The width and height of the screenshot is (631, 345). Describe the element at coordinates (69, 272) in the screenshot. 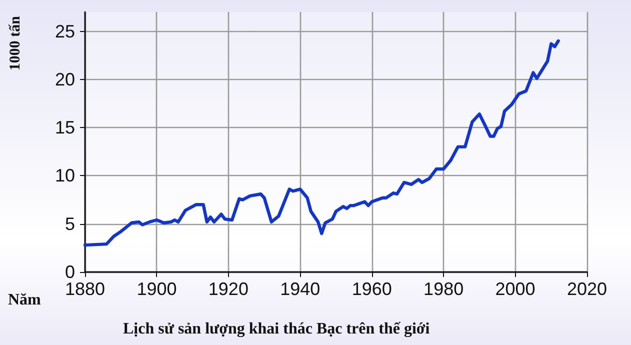

I see `y-tick-label: 0` at that location.